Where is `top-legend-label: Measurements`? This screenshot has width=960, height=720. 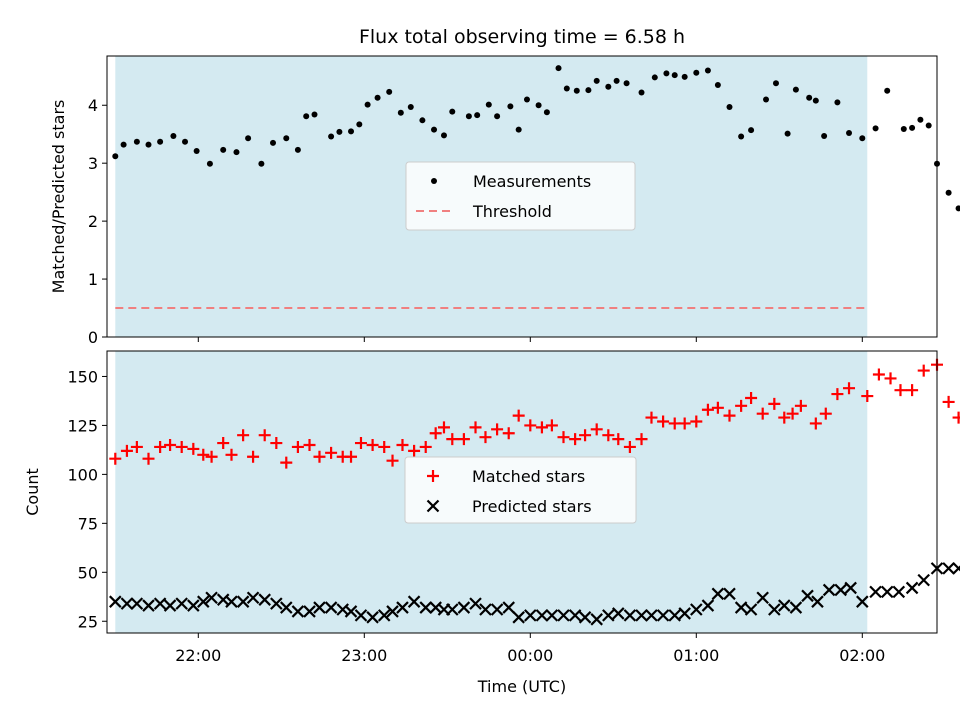 top-legend-label: Measurements is located at coordinates (532, 181).